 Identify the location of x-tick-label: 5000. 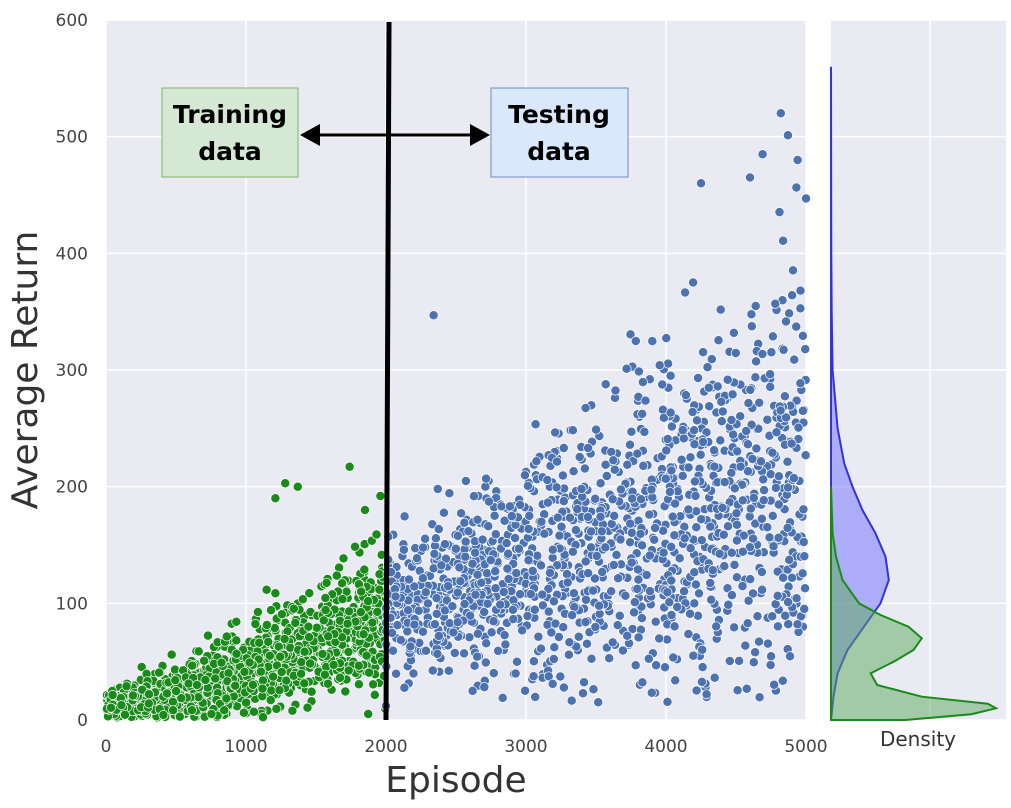
(805, 747).